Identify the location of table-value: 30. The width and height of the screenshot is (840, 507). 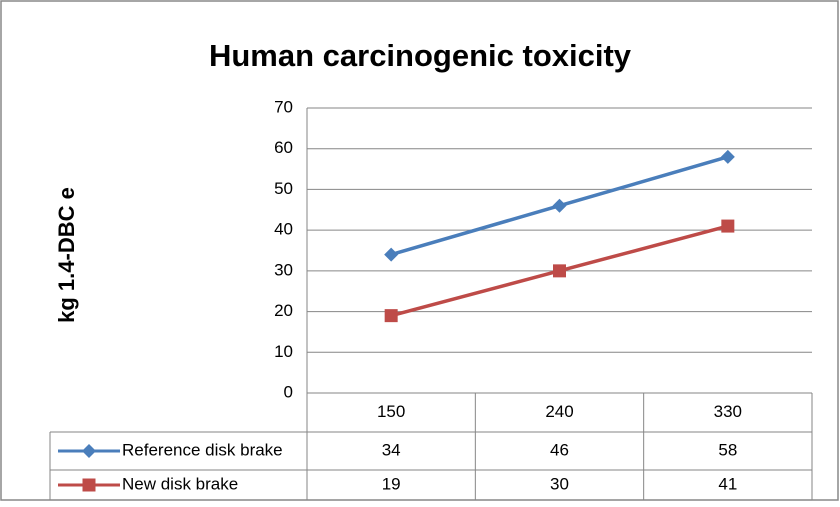
(559, 483).